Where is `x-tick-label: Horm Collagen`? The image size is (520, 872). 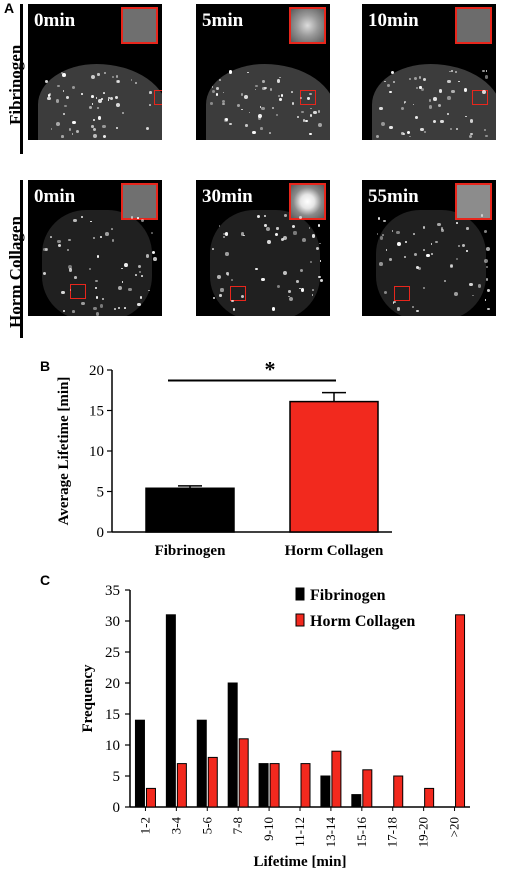 x-tick-label: Horm Collagen is located at coordinates (334, 551).